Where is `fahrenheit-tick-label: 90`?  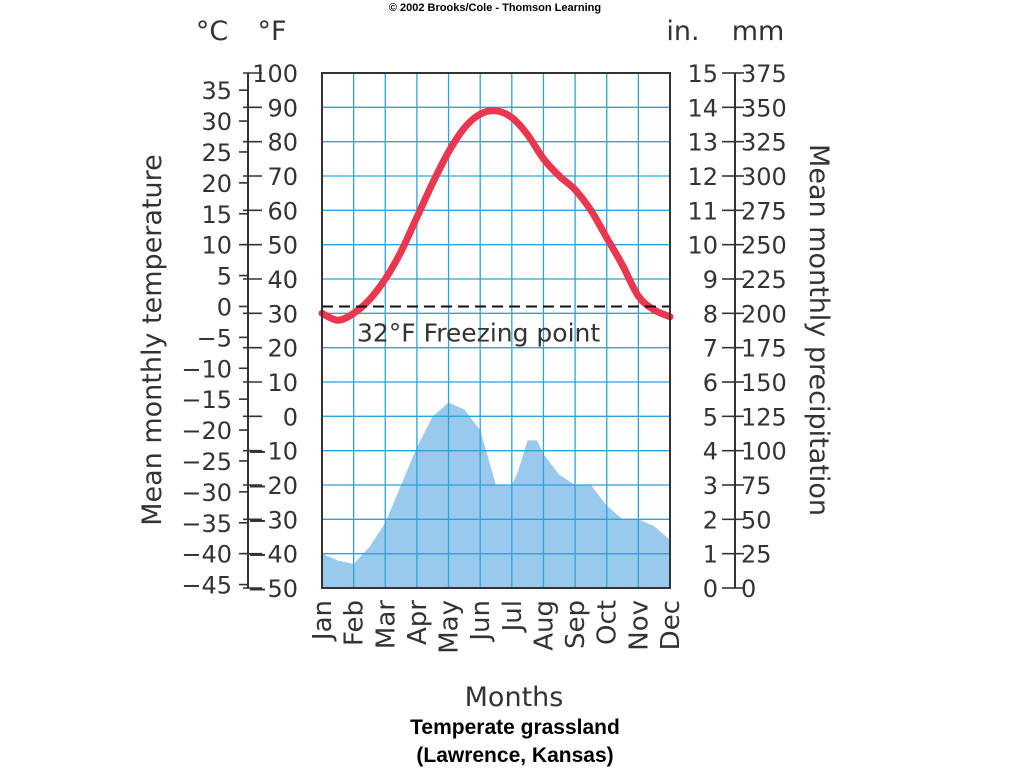
fahrenheit-tick-label: 90 is located at coordinates (282, 108).